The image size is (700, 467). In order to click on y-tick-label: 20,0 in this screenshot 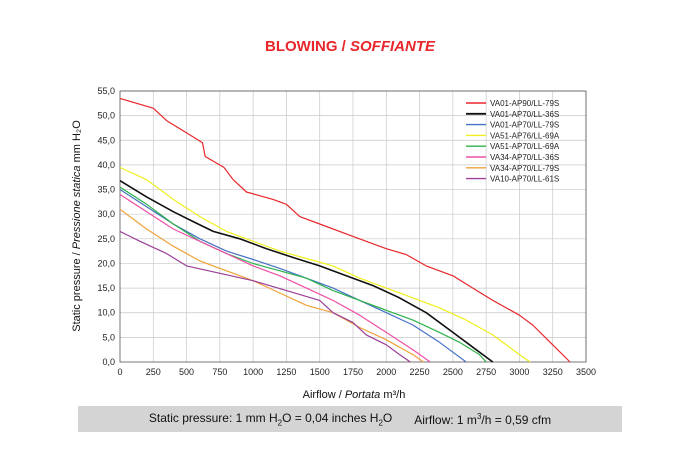, I will do `click(106, 263)`.